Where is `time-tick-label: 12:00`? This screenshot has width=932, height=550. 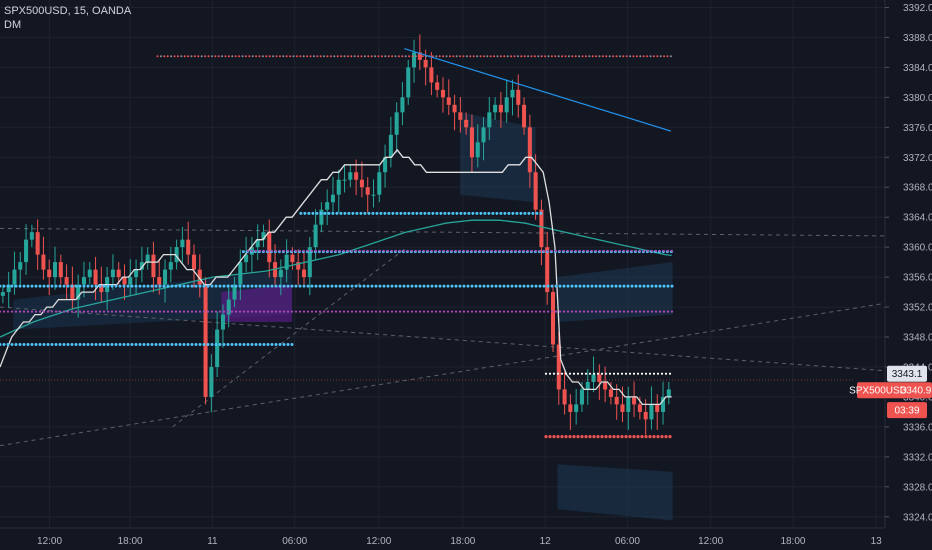
time-tick-label: 12:00 is located at coordinates (710, 541).